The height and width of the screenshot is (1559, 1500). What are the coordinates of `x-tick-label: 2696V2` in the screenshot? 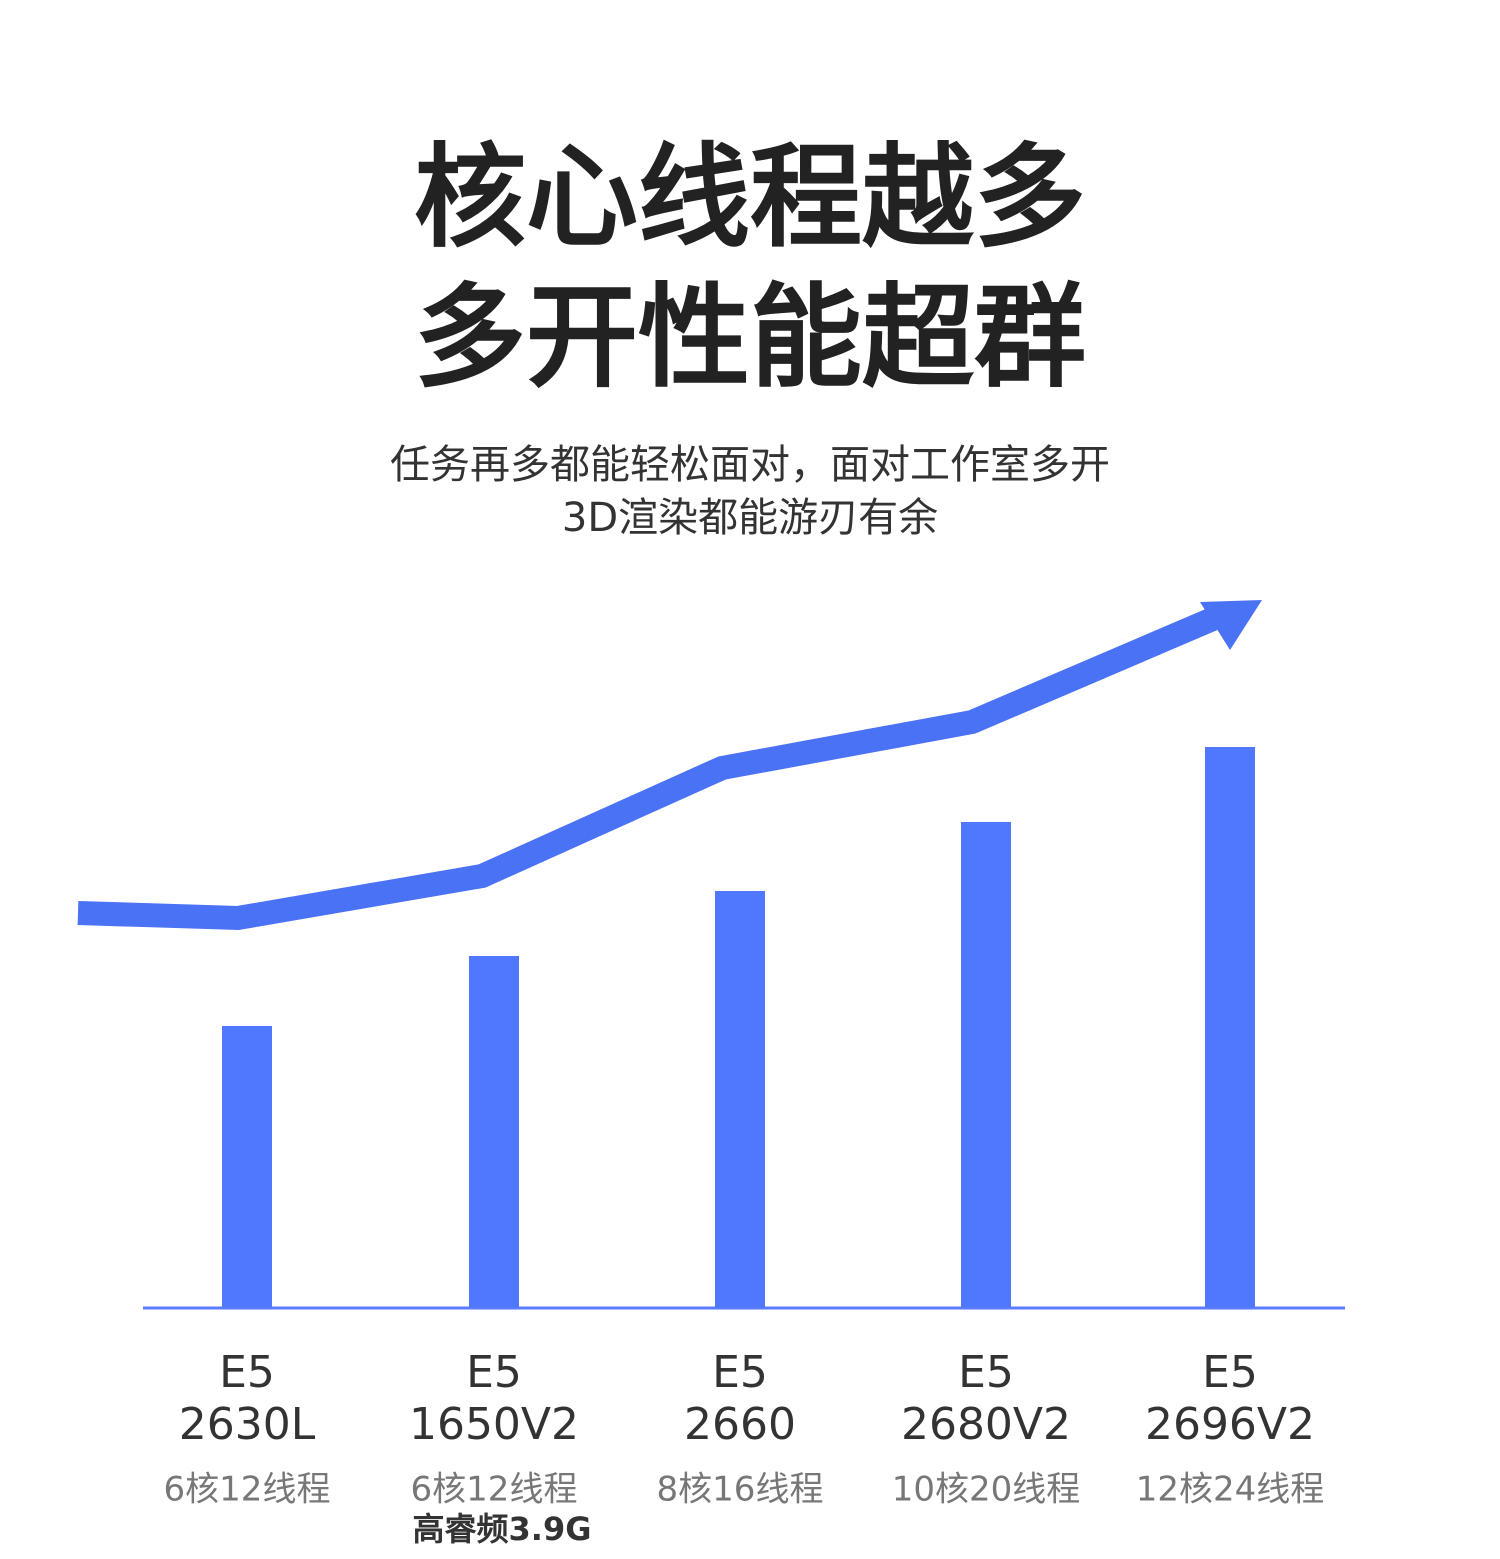 It's located at (1230, 1424).